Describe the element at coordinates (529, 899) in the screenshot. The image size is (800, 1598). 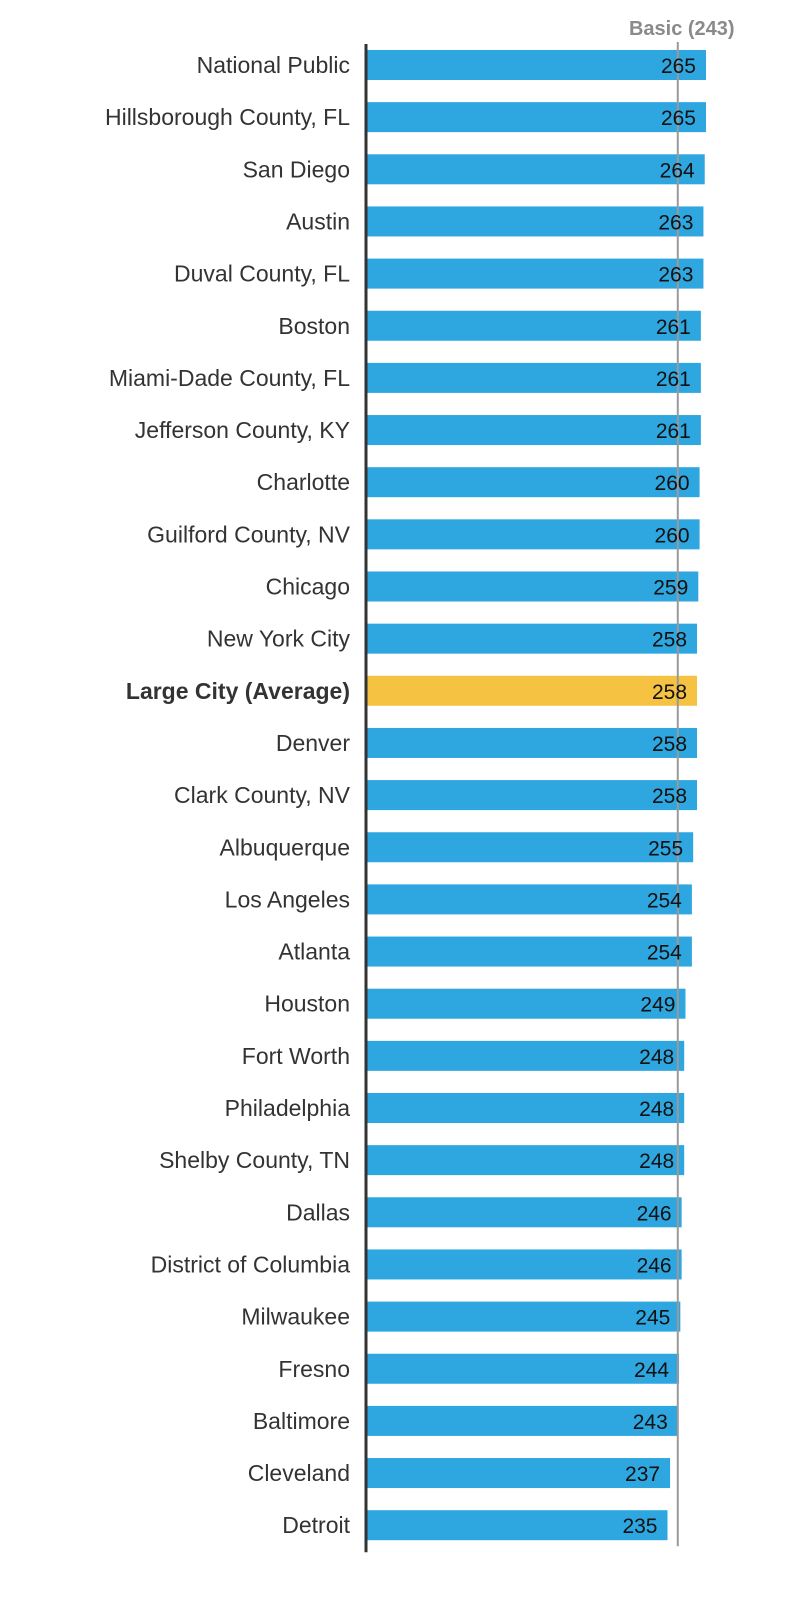
I see `bar-los-angeles` at that location.